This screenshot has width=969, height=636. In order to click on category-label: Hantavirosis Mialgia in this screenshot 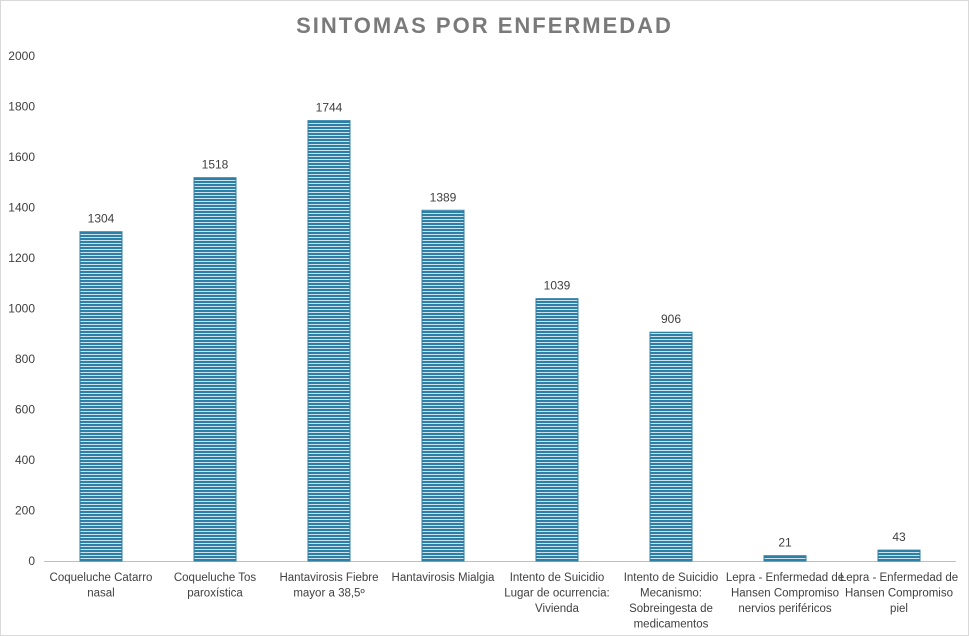, I will do `click(444, 578)`.